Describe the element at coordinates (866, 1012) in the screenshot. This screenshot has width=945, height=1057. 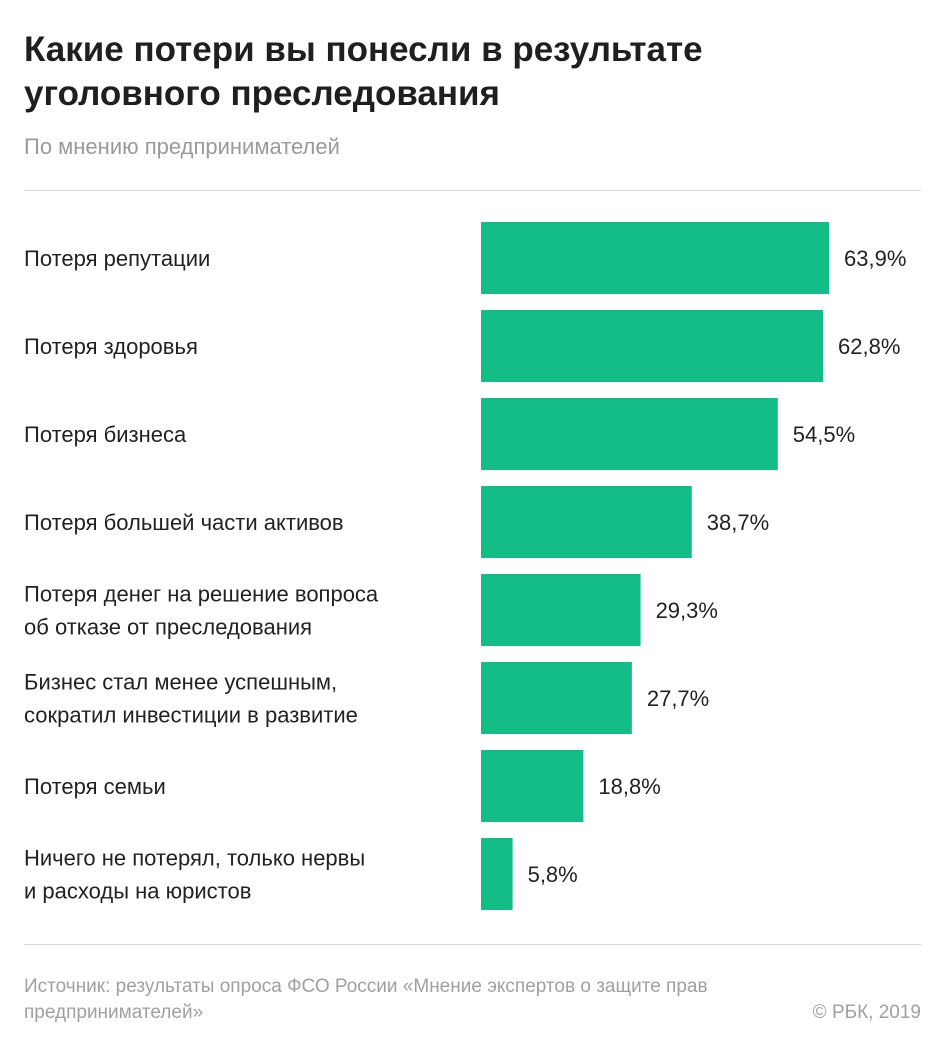
I see `copyright: © РБК, 2019` at that location.